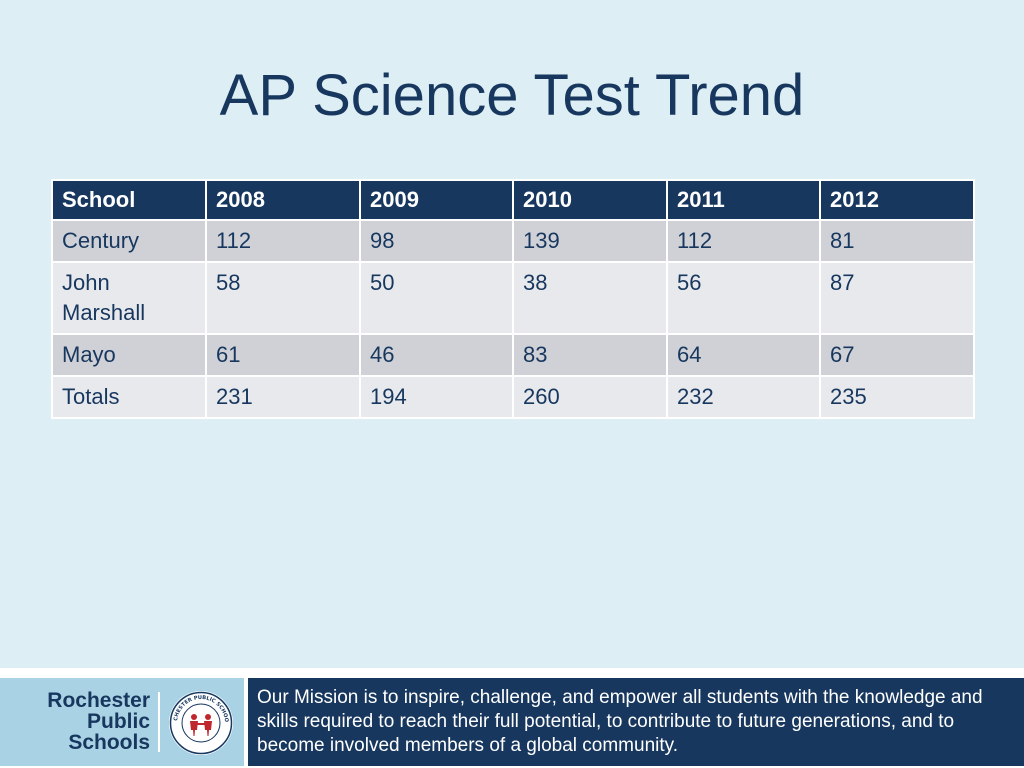  What do you see at coordinates (436, 397) in the screenshot?
I see `value-cell: 194` at bounding box center [436, 397].